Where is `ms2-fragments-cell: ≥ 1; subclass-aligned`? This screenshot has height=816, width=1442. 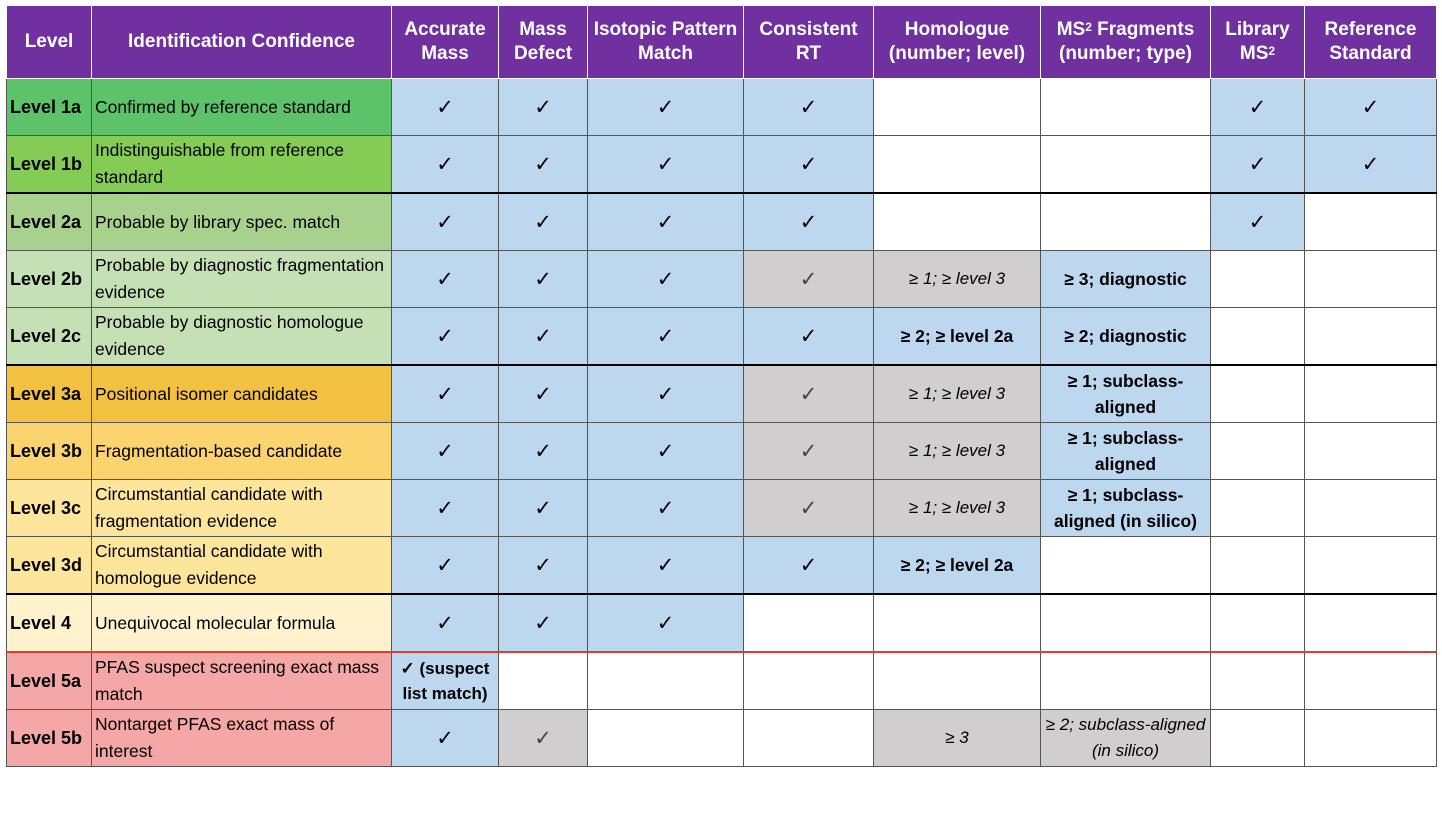
ms2-fragments-cell: ≥ 1; subclass-aligned is located at coordinates (1125, 451).